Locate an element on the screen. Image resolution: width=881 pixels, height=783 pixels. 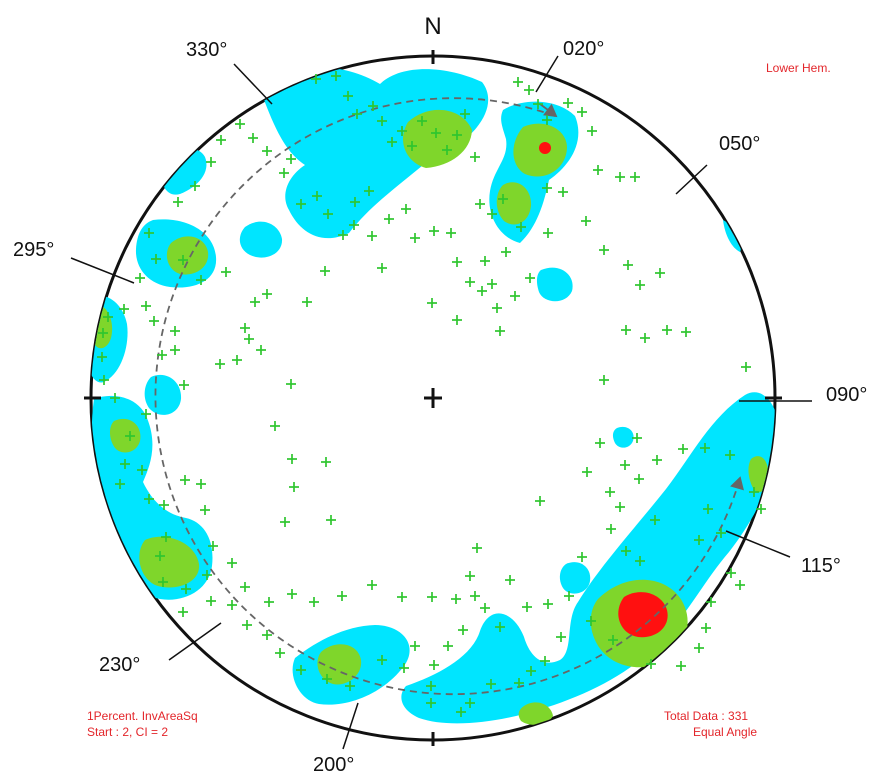
azimuth-label-295: 295° is located at coordinates (33, 250).